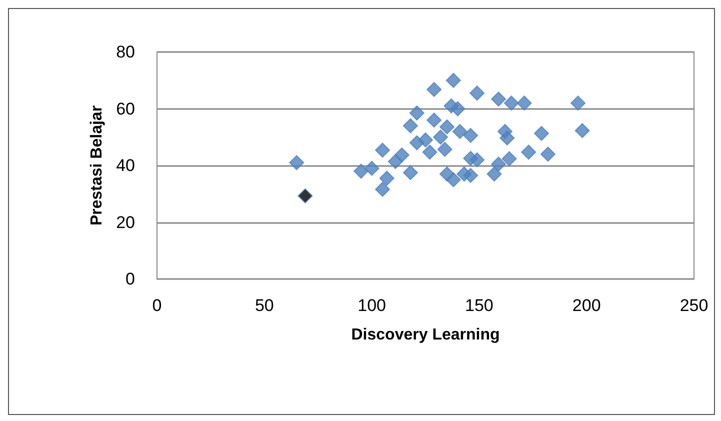 The height and width of the screenshot is (421, 721). What do you see at coordinates (264, 305) in the screenshot?
I see `x-tick-label: 50` at bounding box center [264, 305].